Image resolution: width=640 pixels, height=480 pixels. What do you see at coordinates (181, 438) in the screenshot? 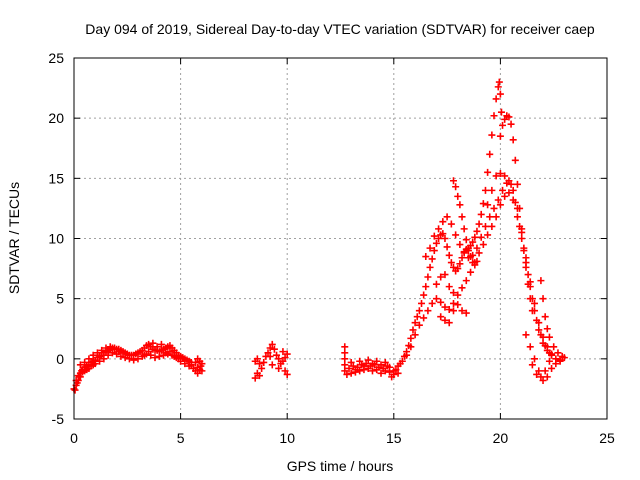
I see `x-tick-label: 5` at bounding box center [181, 438].